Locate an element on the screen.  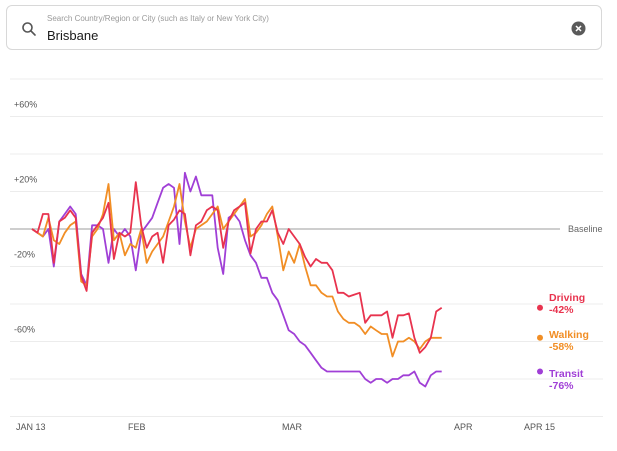
series-name-driving: Driving is located at coordinates (567, 298).